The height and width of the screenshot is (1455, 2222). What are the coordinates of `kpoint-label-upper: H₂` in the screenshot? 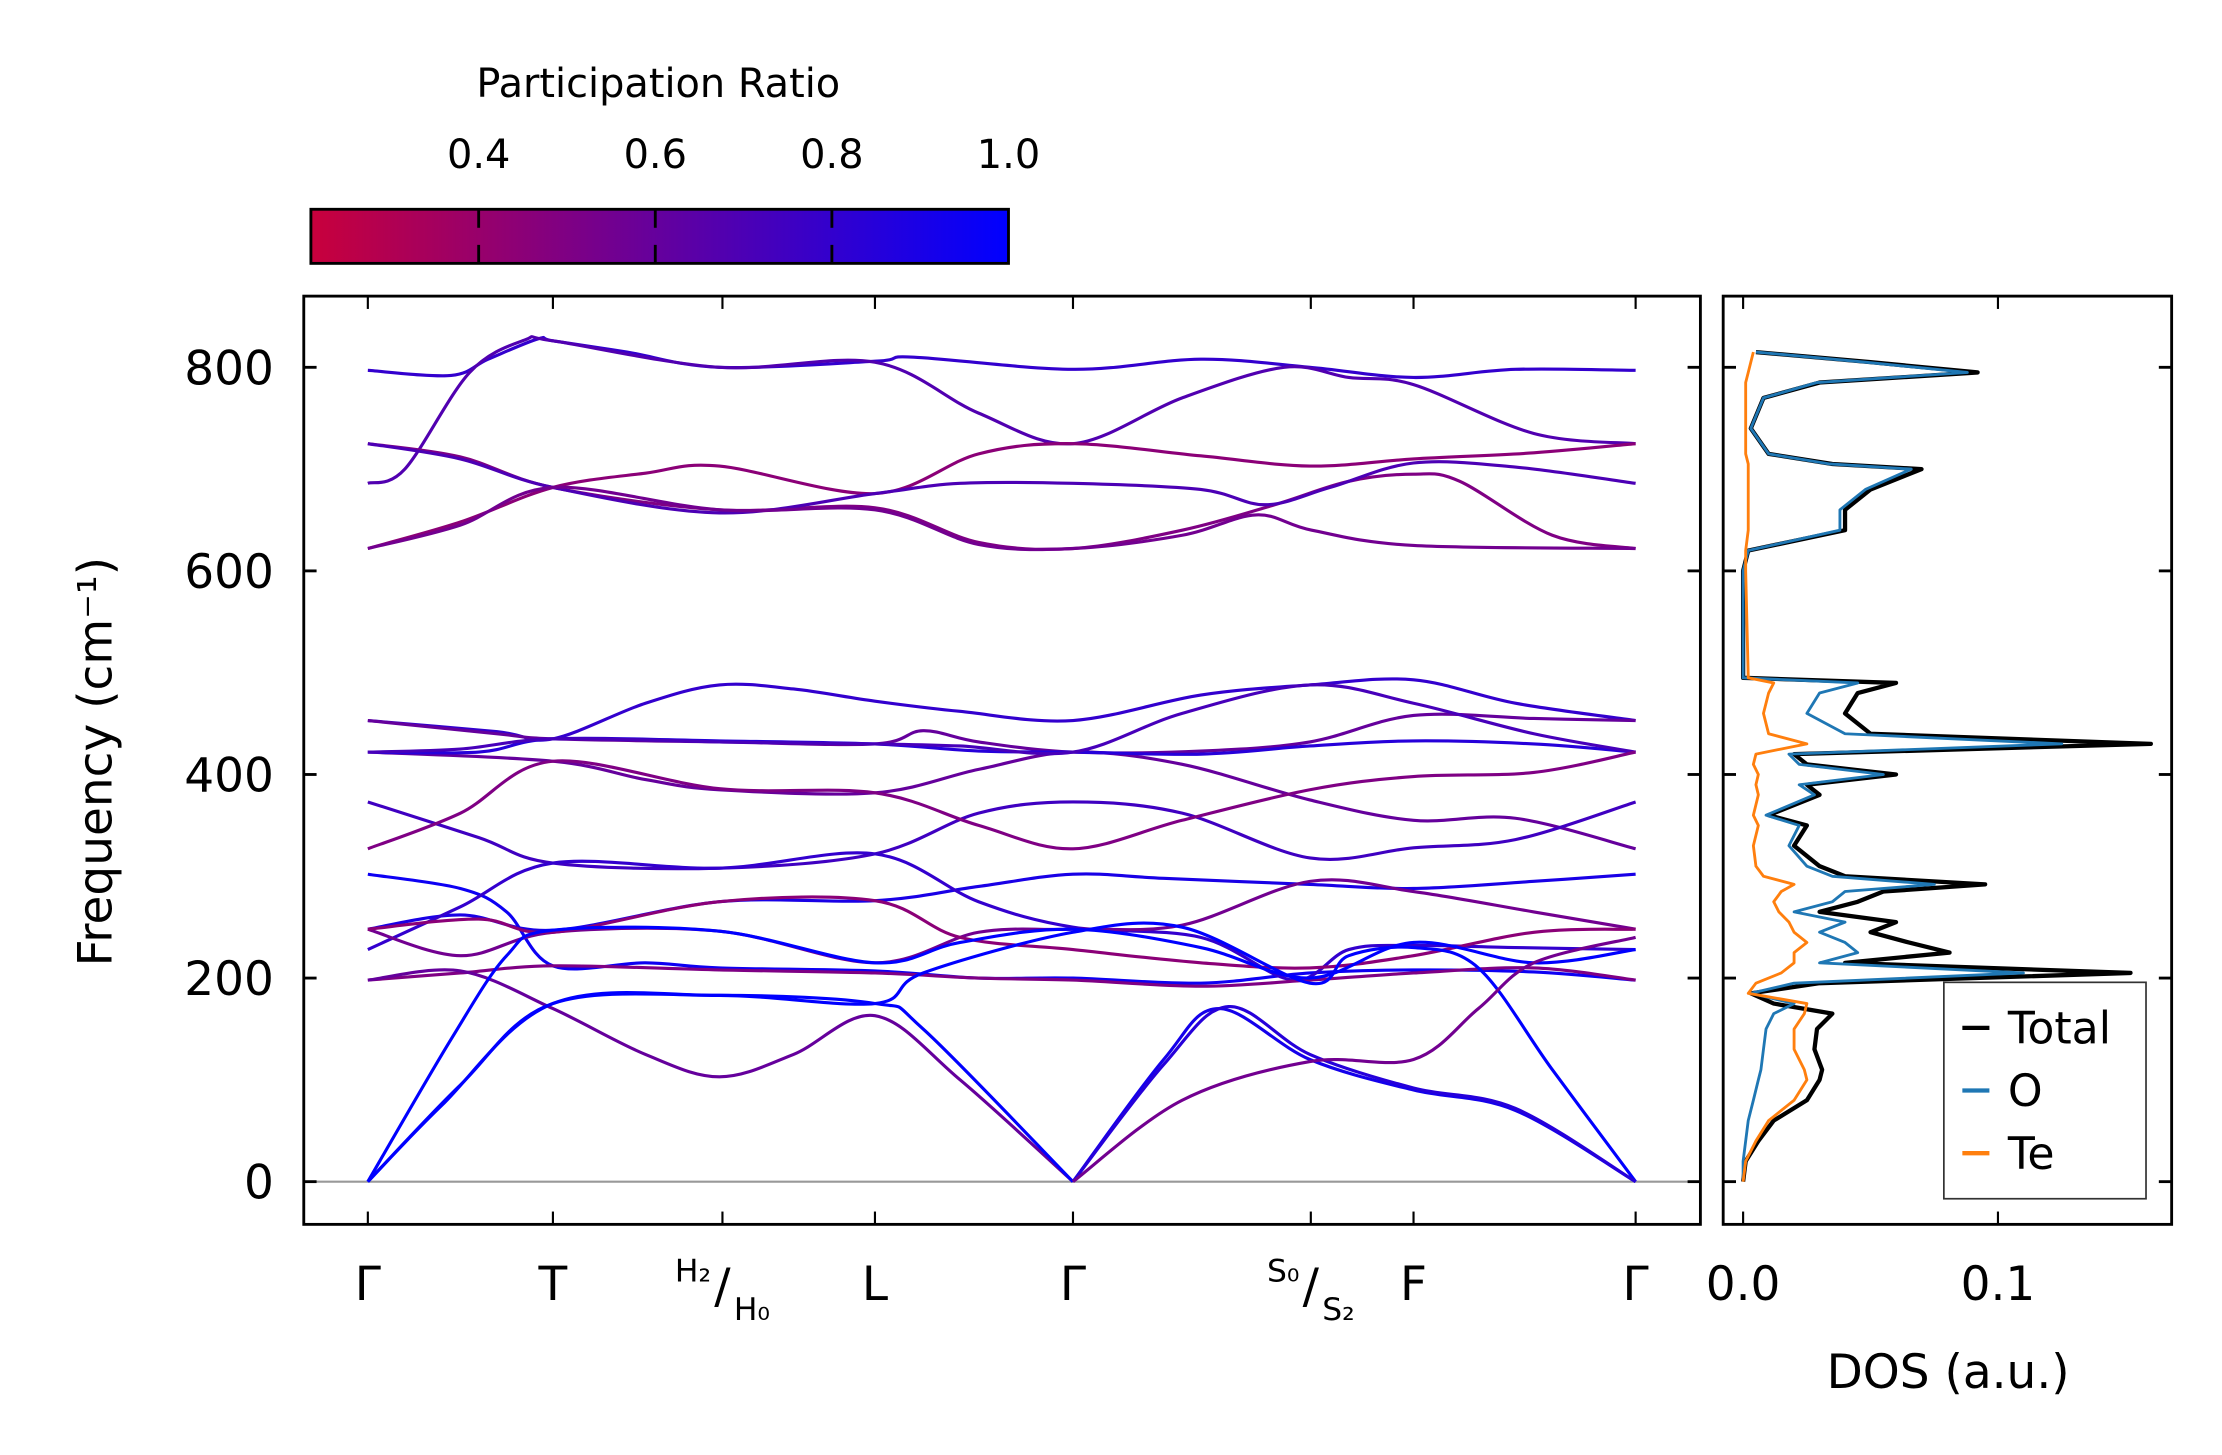 It's located at (693, 1271).